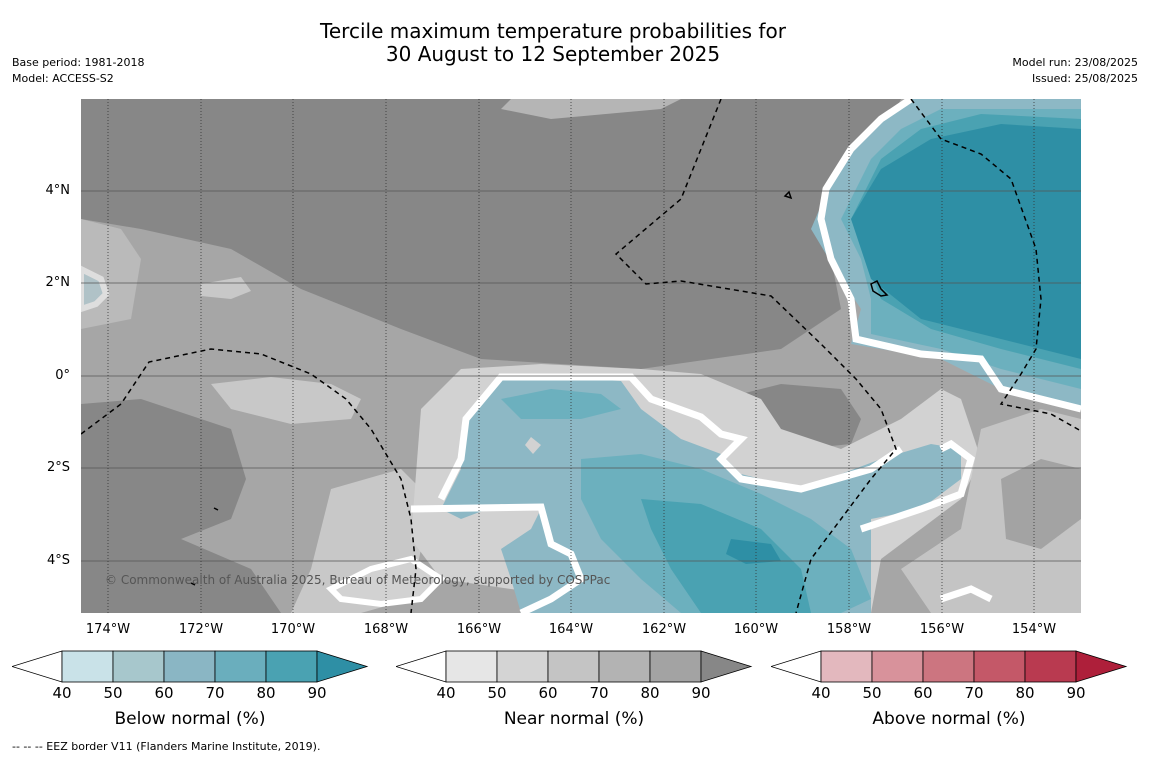  Describe the element at coordinates (664, 629) in the screenshot. I see `lon-label-162w: 162°W` at that location.